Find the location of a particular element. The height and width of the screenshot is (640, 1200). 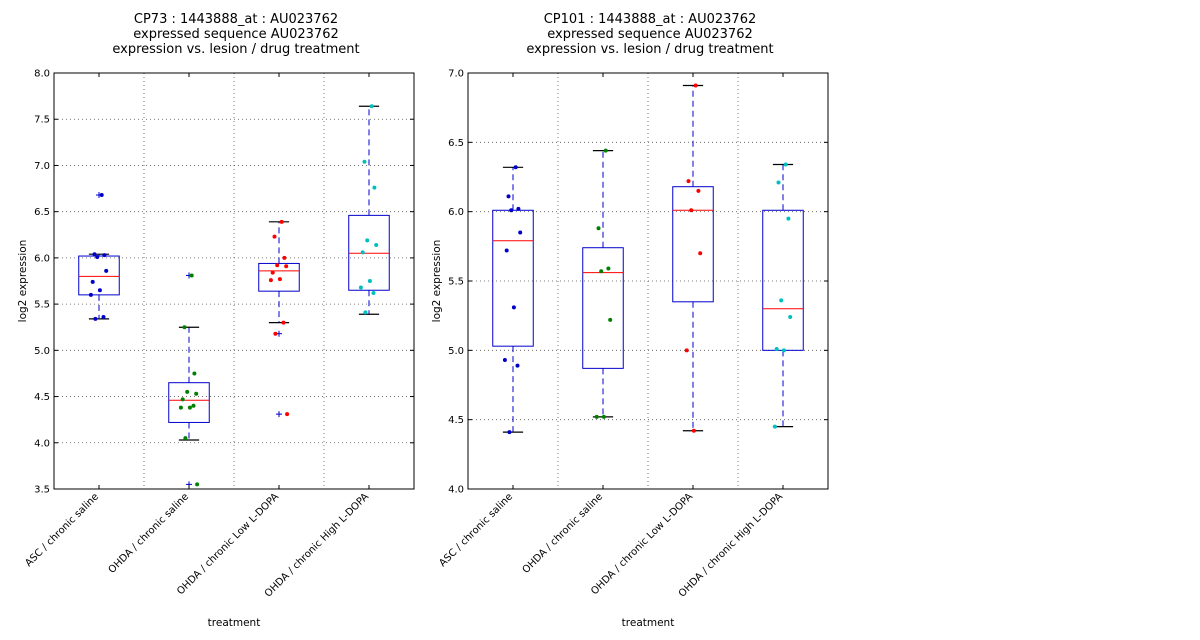

x-tick-label: OHDA / chronic saline is located at coordinates (563, 533).